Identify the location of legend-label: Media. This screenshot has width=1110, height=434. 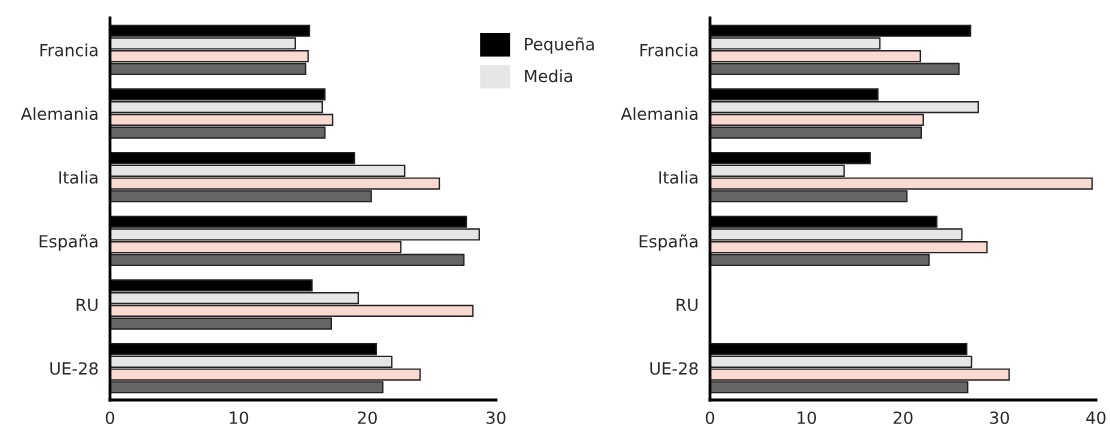
(548, 76).